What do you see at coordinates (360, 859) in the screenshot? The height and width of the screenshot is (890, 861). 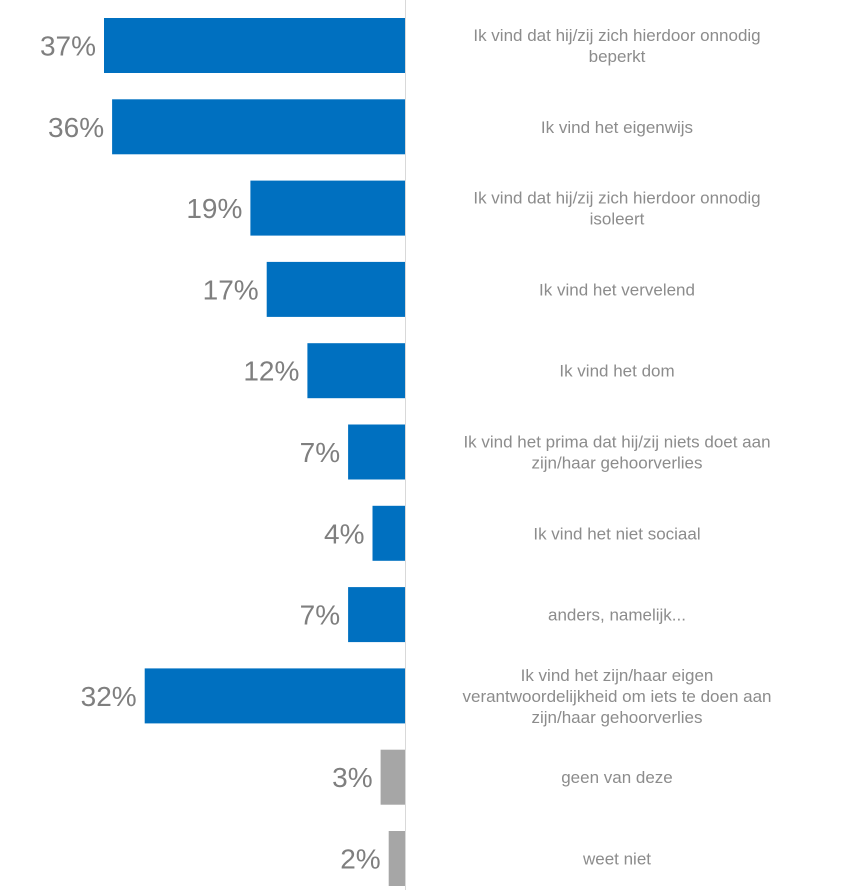 I see `bar-value-label: 2%` at bounding box center [360, 859].